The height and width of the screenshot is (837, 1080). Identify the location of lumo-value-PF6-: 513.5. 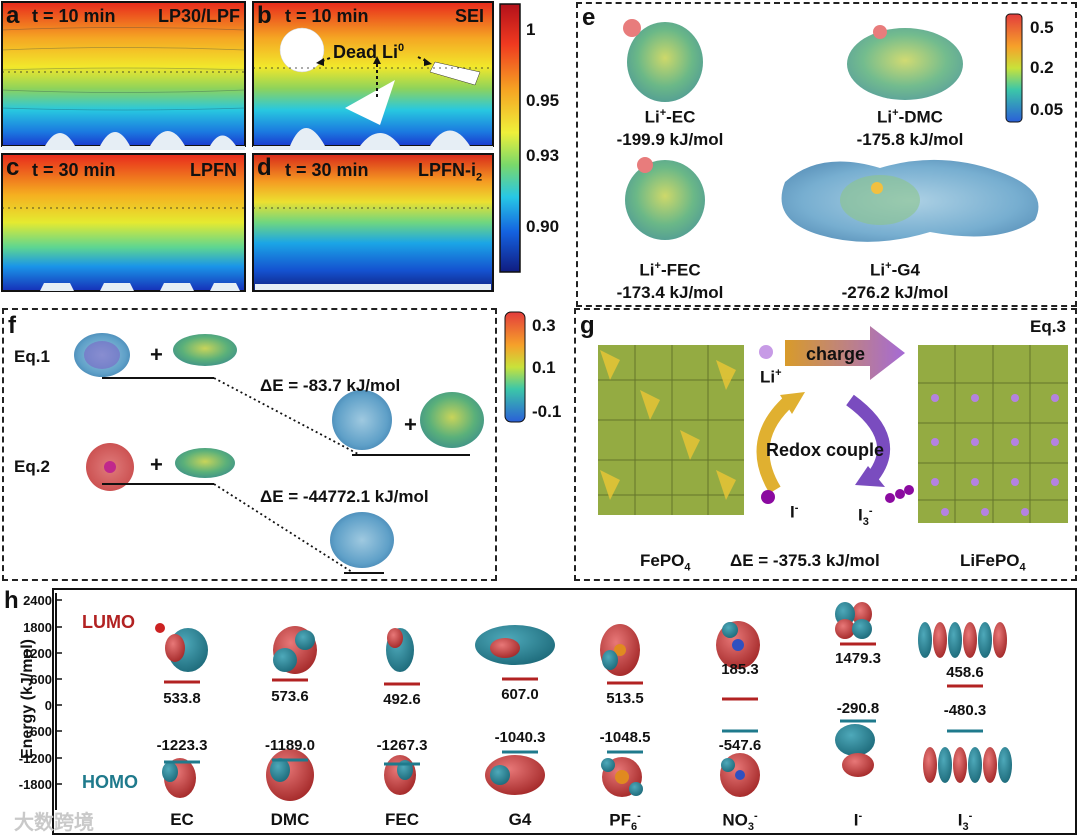
(625, 698).